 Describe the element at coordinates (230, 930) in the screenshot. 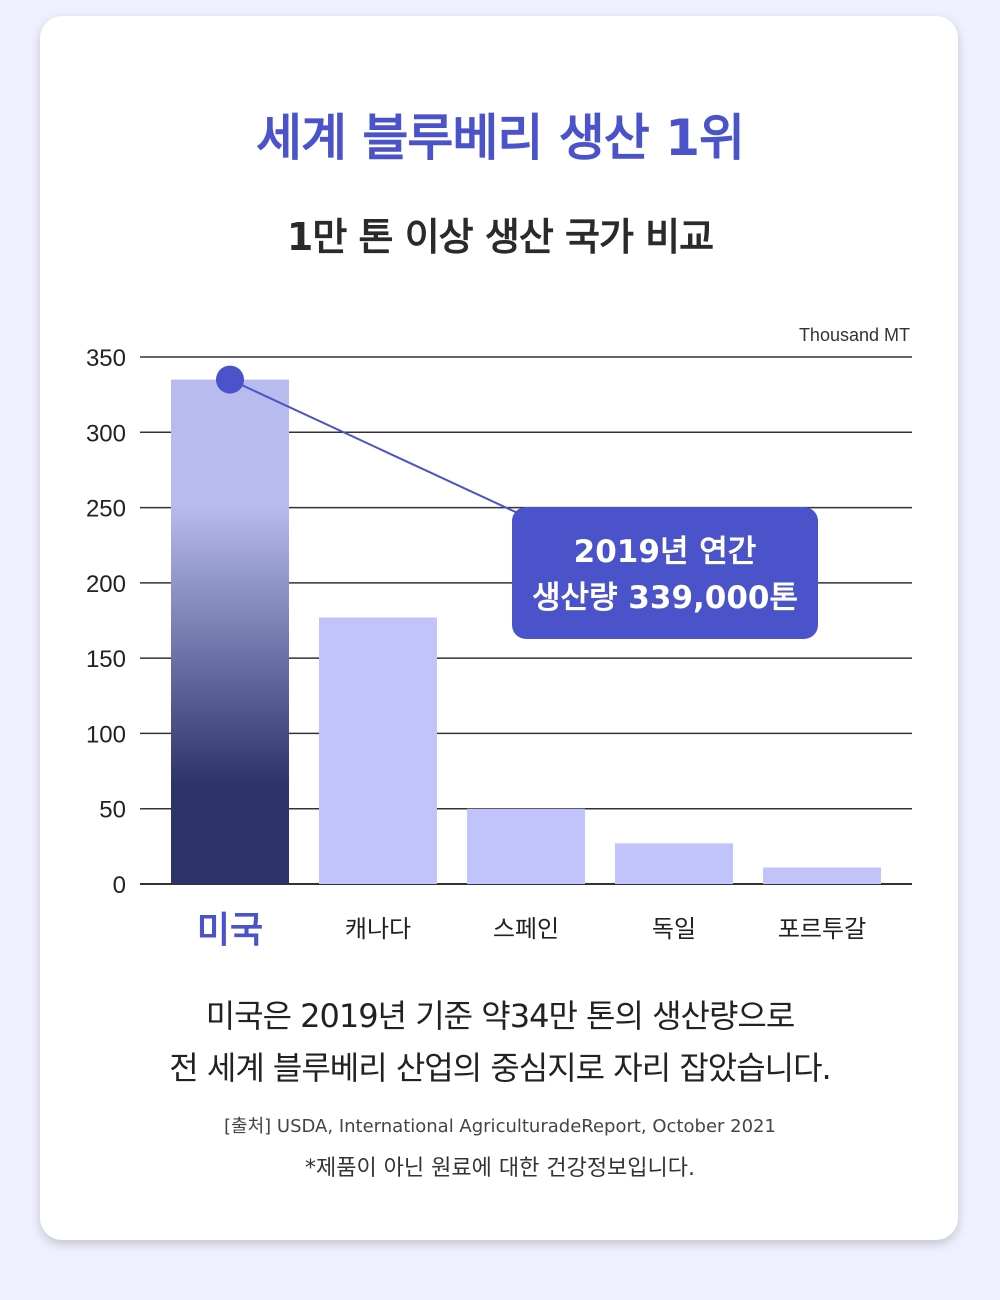

I see `x-category-label: 미국` at that location.